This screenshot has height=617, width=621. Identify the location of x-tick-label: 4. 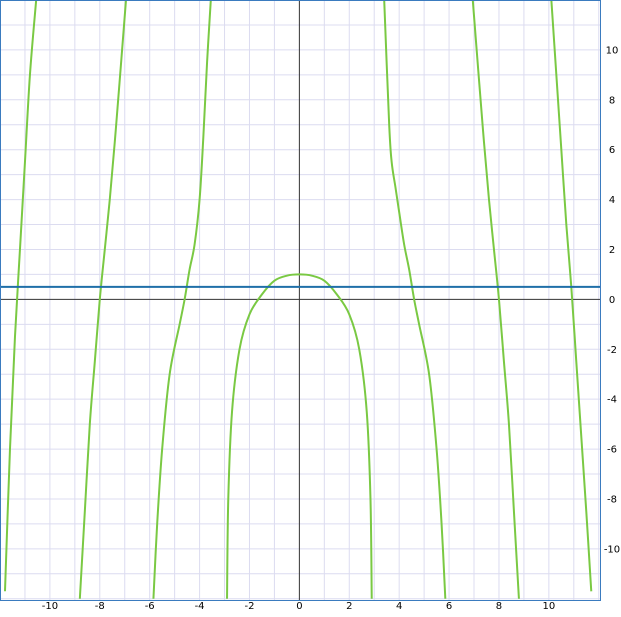
(399, 606).